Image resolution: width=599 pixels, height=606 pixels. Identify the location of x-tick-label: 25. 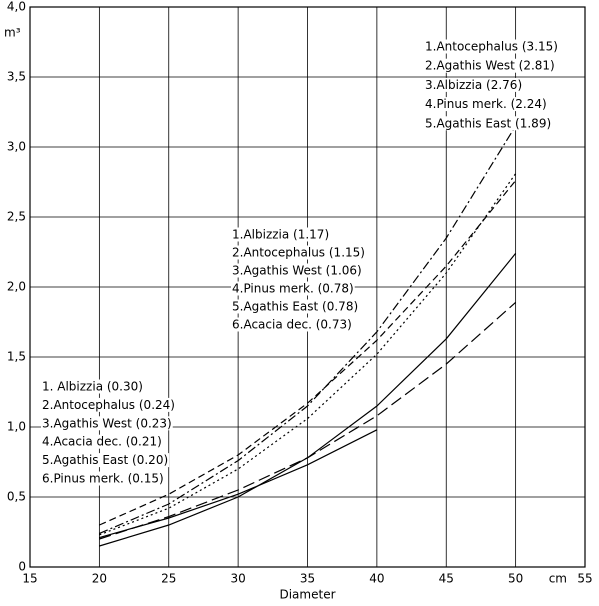
(168, 579).